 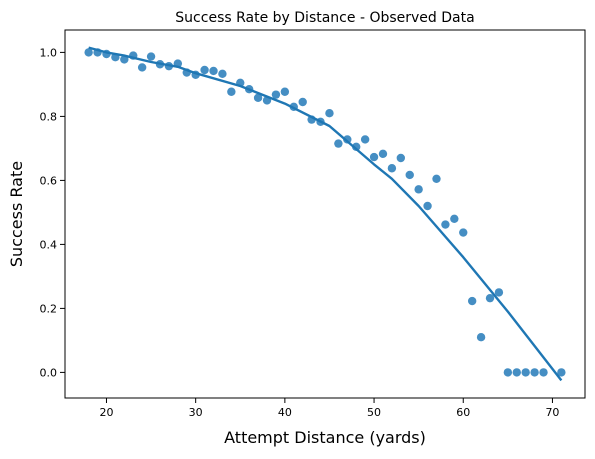 I want to click on y-tick-label: 0.0, so click(x=49, y=372).